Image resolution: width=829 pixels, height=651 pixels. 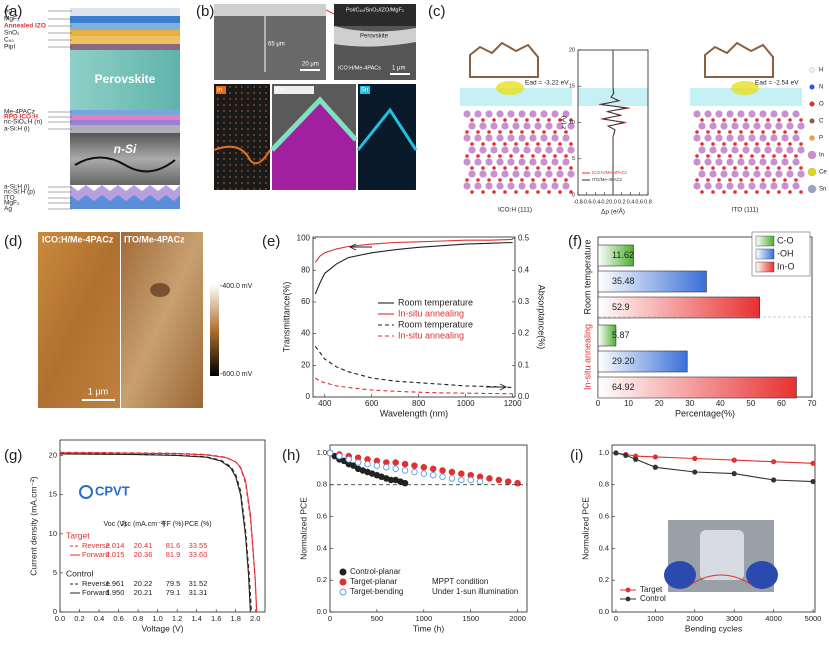 I want to click on dft-illustration, so click(x=632, y=117).